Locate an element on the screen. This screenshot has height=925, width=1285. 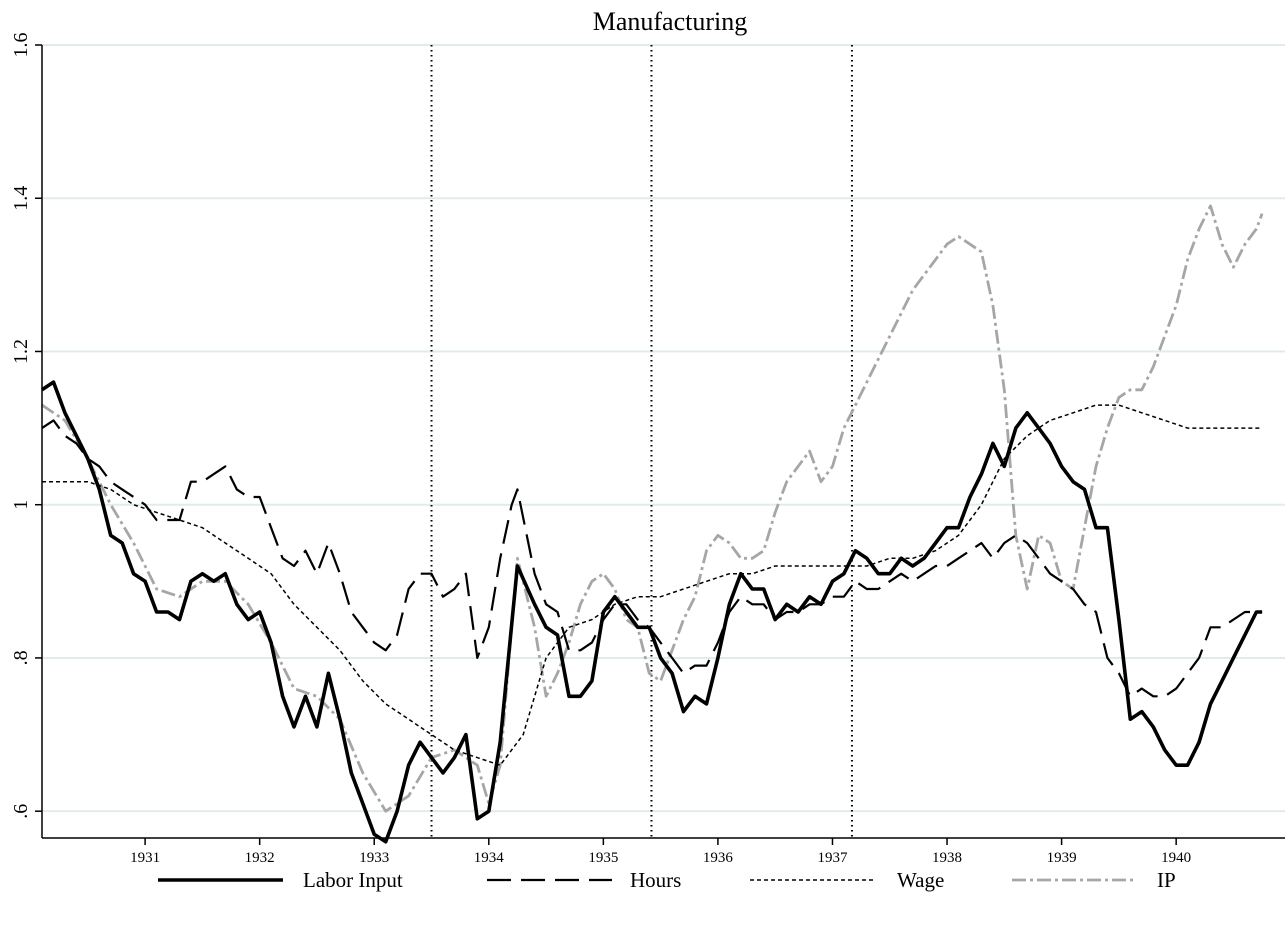
legend-label-ip: IP is located at coordinates (1166, 880).